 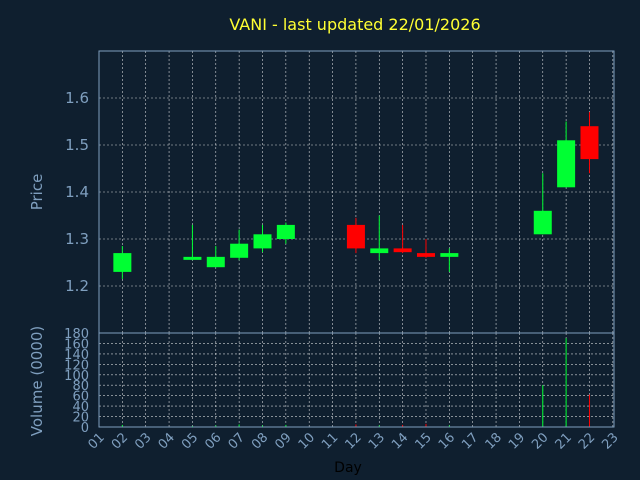 What do you see at coordinates (260, 441) in the screenshot?
I see `x-tick-label: 08` at bounding box center [260, 441].